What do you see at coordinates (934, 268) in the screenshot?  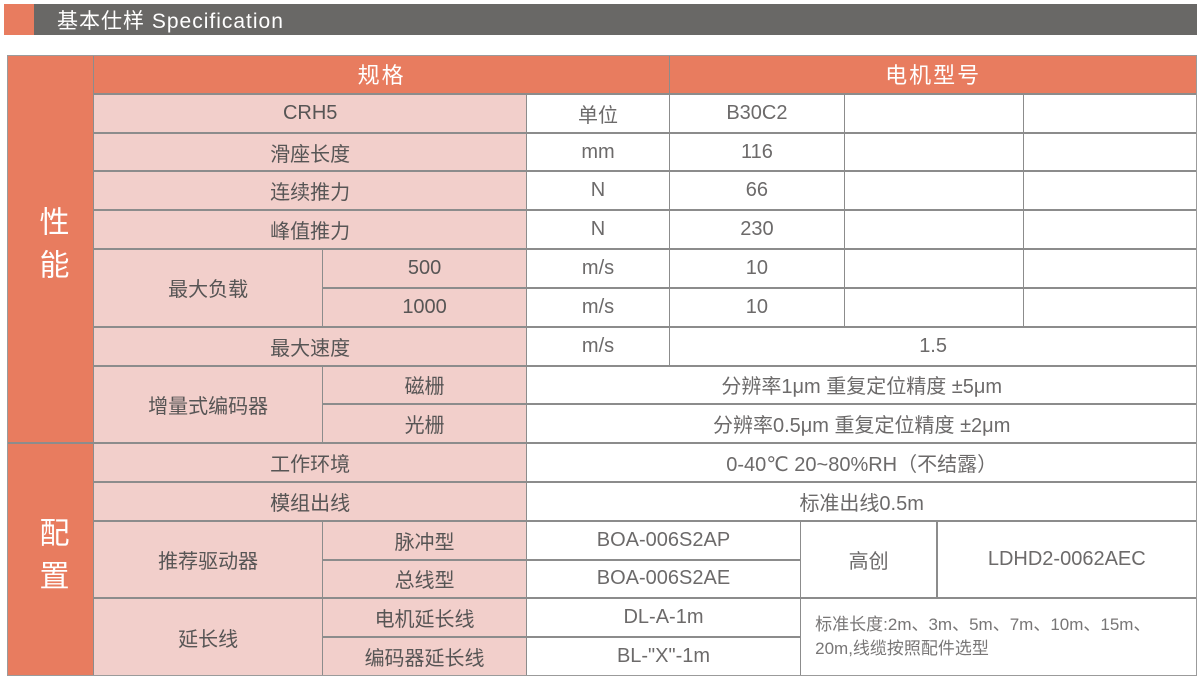 I see `row-maxload-v1b` at bounding box center [934, 268].